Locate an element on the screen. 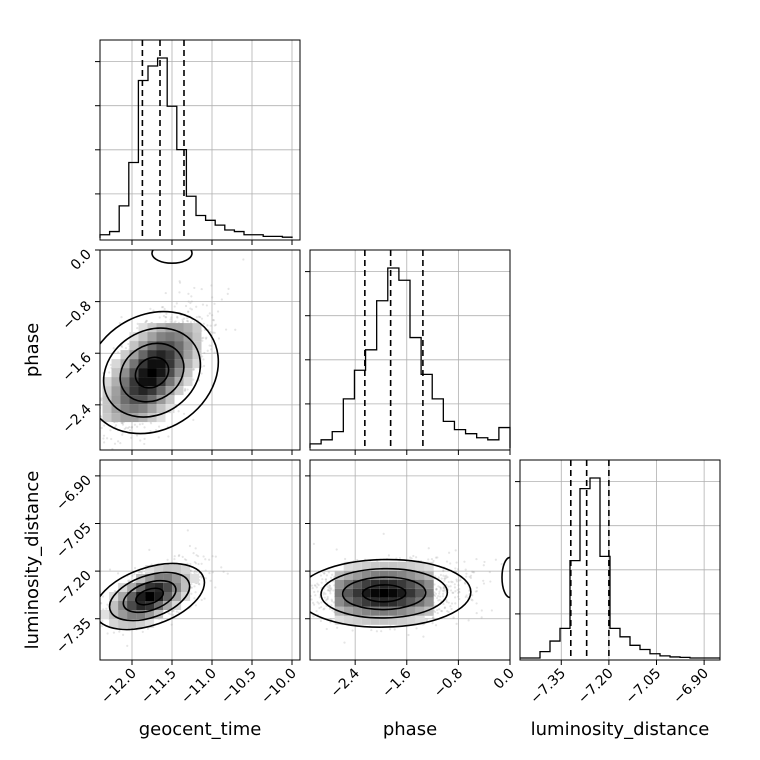  panel-frame is located at coordinates (200, 560).